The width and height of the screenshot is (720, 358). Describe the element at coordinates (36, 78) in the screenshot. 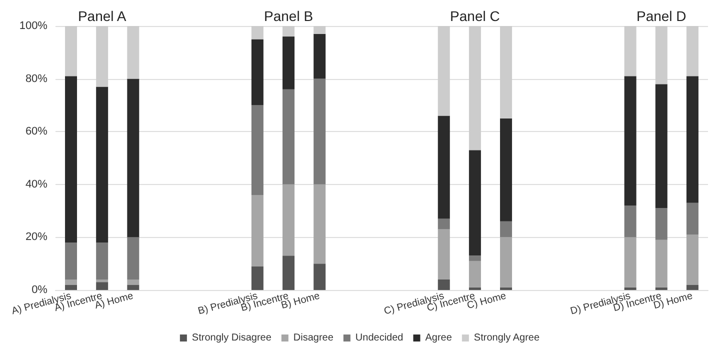

I see `y-tick-label: 80%` at that location.